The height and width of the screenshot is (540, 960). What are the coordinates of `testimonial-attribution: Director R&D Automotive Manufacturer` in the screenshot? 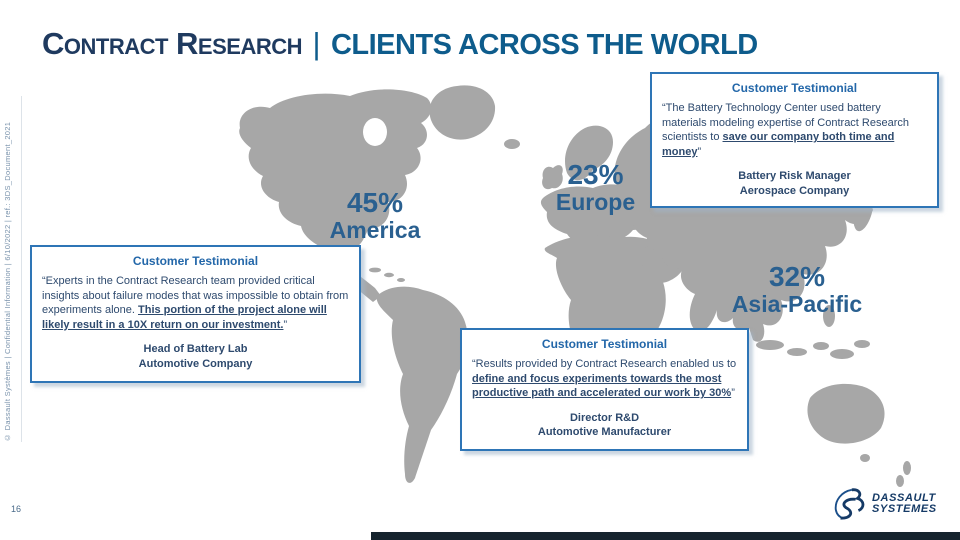 It's located at (604, 425).